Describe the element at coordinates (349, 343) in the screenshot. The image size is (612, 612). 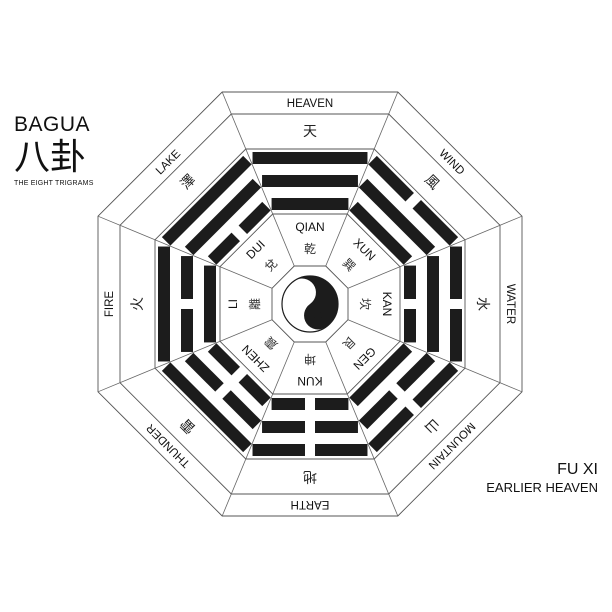
I see `trigram-name-cjk: 艮` at that location.